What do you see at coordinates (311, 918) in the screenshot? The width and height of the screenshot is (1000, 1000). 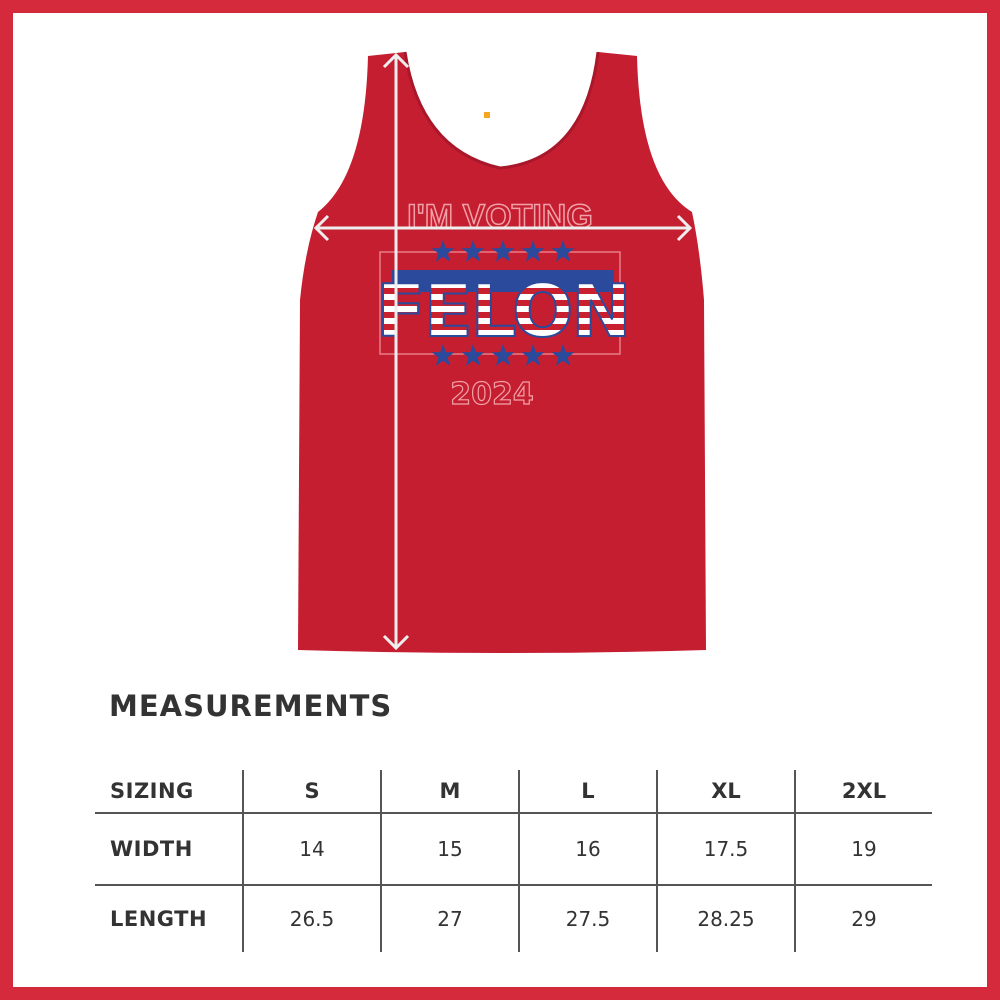 I see `table-cell: 26.5` at bounding box center [311, 918].